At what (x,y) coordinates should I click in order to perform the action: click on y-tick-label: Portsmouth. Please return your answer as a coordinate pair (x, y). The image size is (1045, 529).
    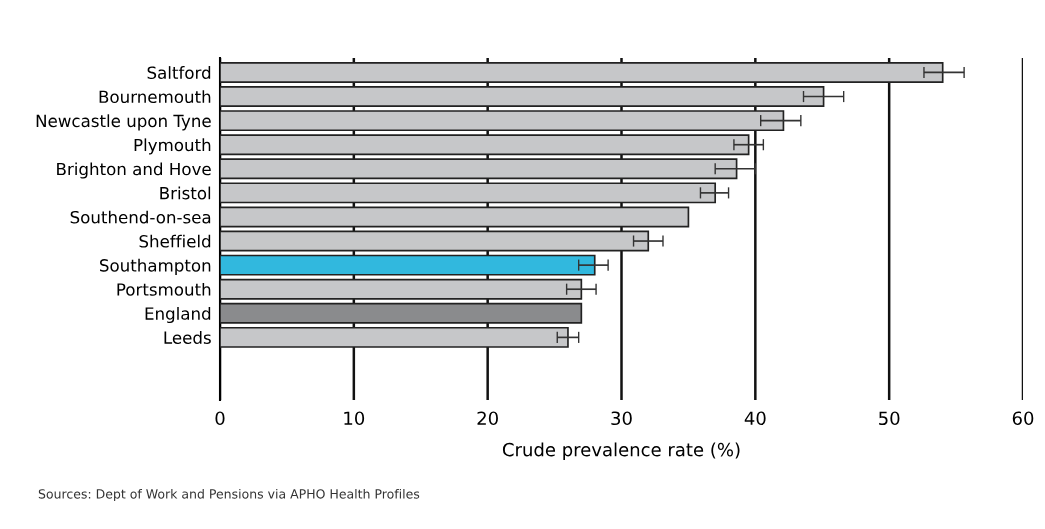
    Looking at the image, I should click on (164, 289).